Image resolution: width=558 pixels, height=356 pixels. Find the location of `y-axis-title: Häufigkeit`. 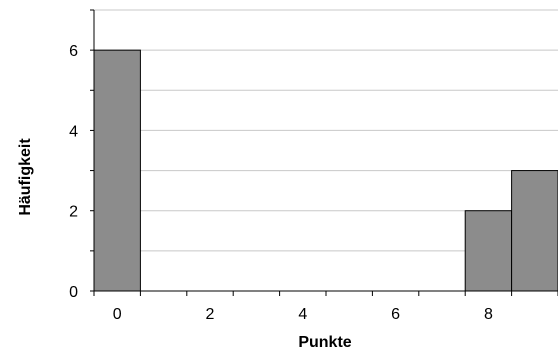

y-axis-title: Häufigkeit is located at coordinates (25, 177).